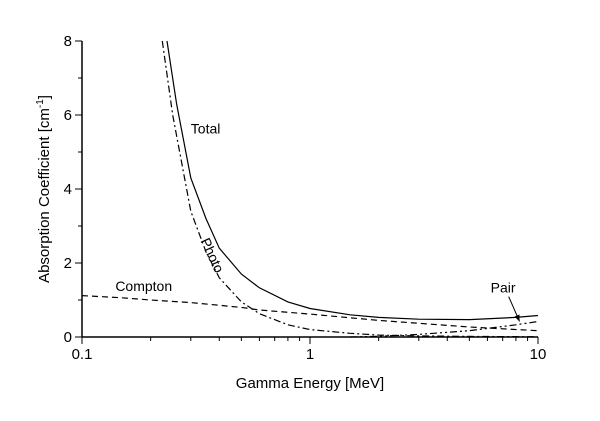 The width and height of the screenshot is (600, 421). I want to click on annotation-total: Total, so click(206, 129).